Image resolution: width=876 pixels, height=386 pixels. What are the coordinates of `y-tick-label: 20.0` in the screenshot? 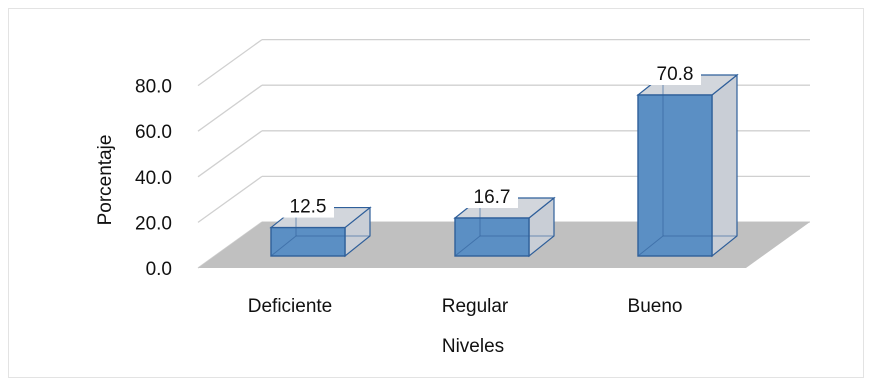 It's located at (153, 223).